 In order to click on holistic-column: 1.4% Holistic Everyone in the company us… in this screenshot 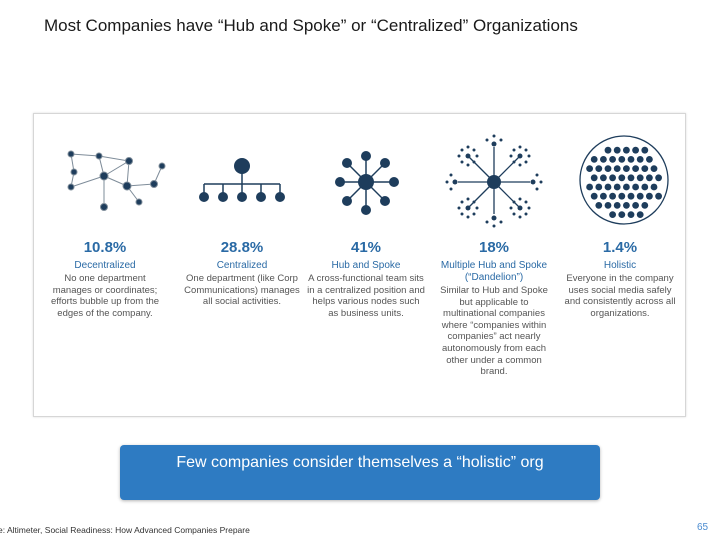, I will do `click(620, 279)`.